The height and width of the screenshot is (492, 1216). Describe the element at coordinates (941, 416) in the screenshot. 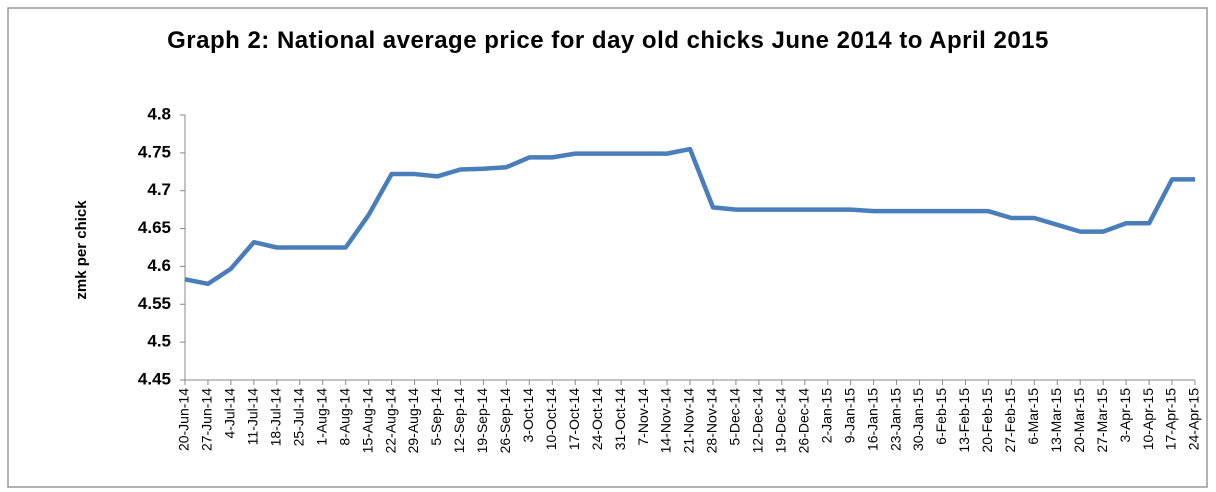

I see `x-tick-label: 6-Feb-15` at that location.